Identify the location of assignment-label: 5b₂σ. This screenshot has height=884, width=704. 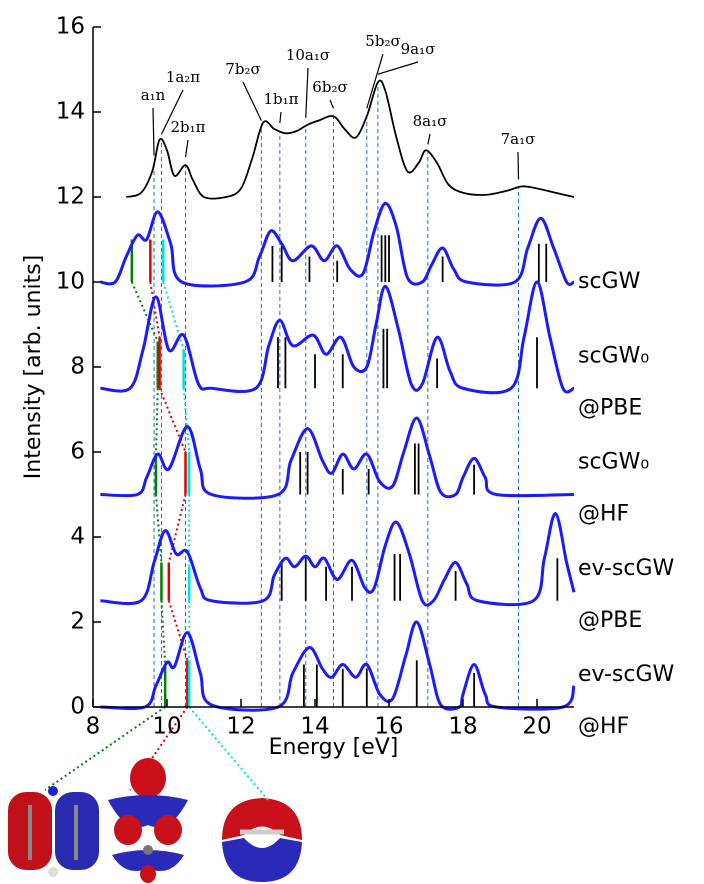
(382, 41).